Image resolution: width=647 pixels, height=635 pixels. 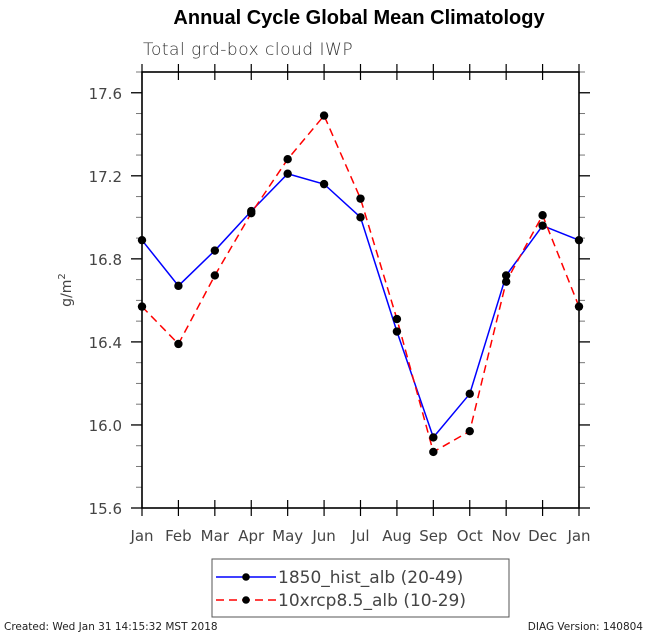 I want to click on chart-subtitle: Total grd-box cloud IWP, so click(x=248, y=50).